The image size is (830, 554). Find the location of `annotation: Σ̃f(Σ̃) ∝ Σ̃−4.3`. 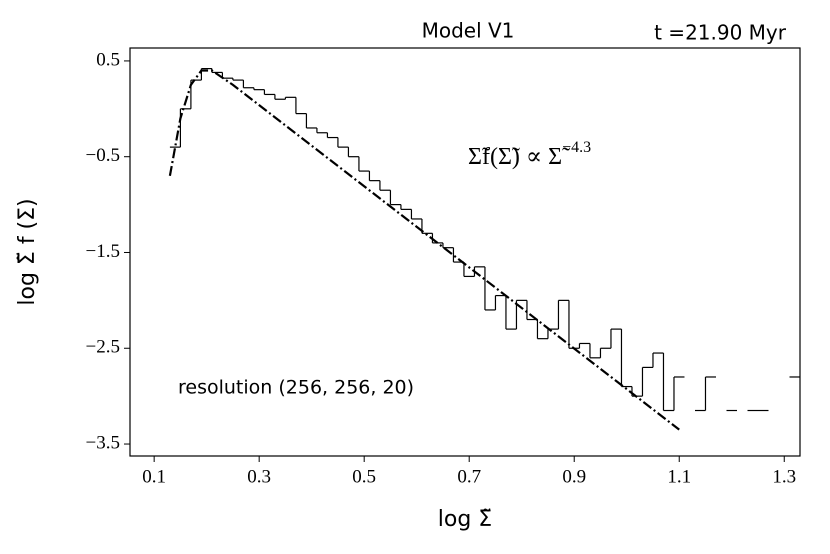

annotation: Σ̃f(Σ̃) ∝ Σ̃−4.3 is located at coordinates (529, 154).